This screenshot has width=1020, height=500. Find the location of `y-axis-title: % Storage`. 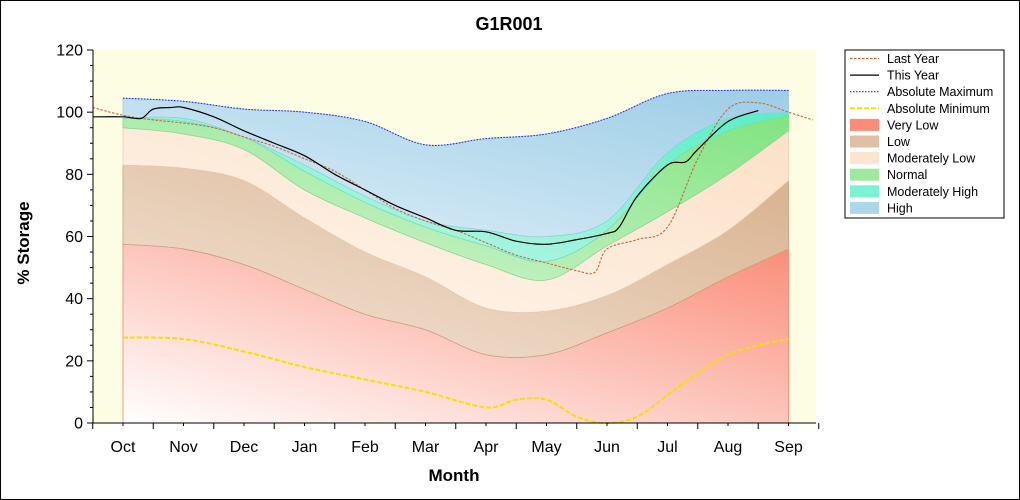

y-axis-title: % Storage is located at coordinates (23, 242).